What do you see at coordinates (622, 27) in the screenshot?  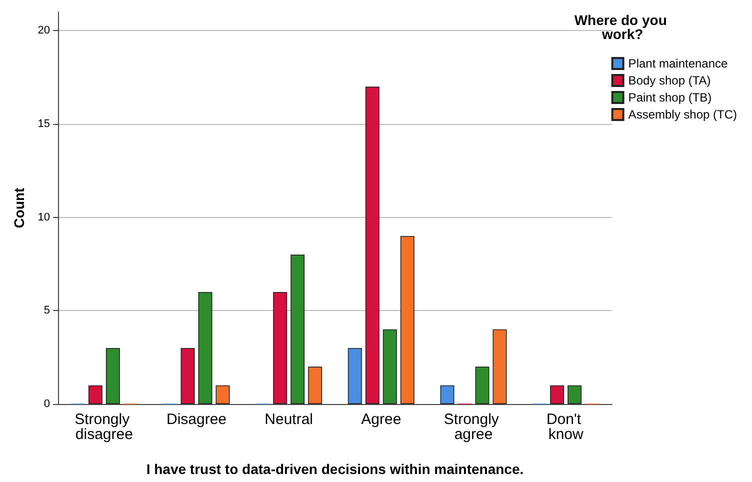 I see `legend-title: Where do you work?` at bounding box center [622, 27].